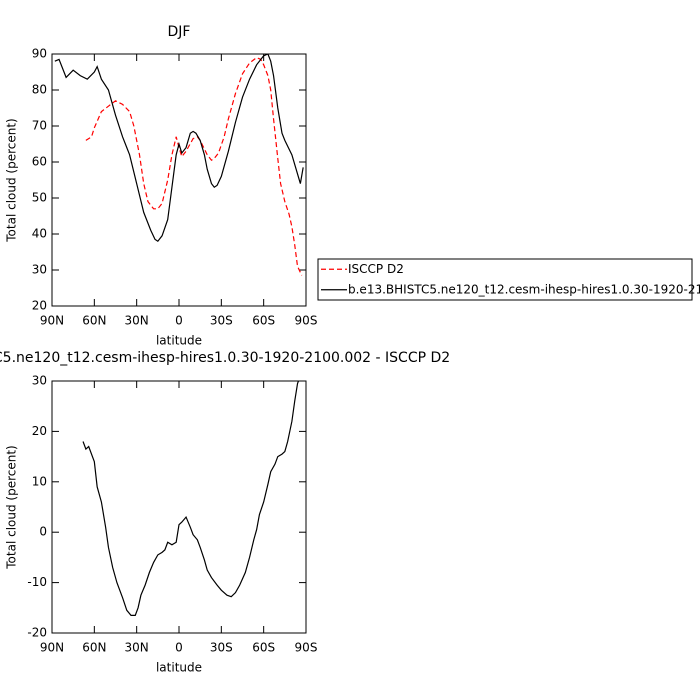 The width and height of the screenshot is (700, 700). What do you see at coordinates (39, 198) in the screenshot?
I see `y-tick-label: 50` at bounding box center [39, 198].